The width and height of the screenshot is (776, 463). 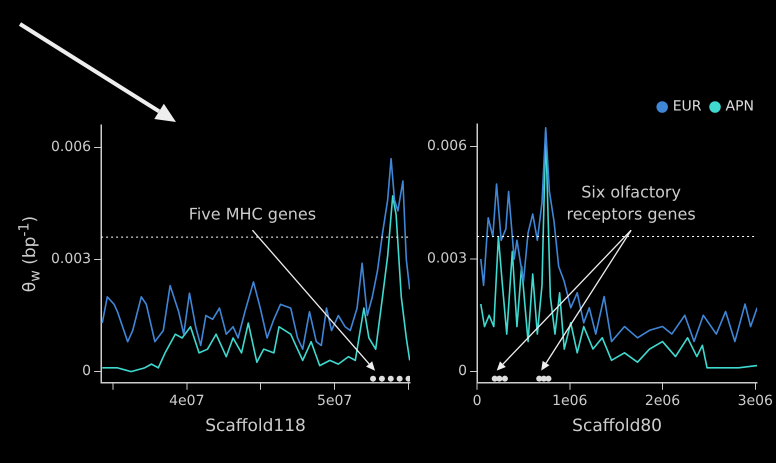 What do you see at coordinates (252, 214) in the screenshot?
I see `annotation: Five MHC genes` at bounding box center [252, 214].